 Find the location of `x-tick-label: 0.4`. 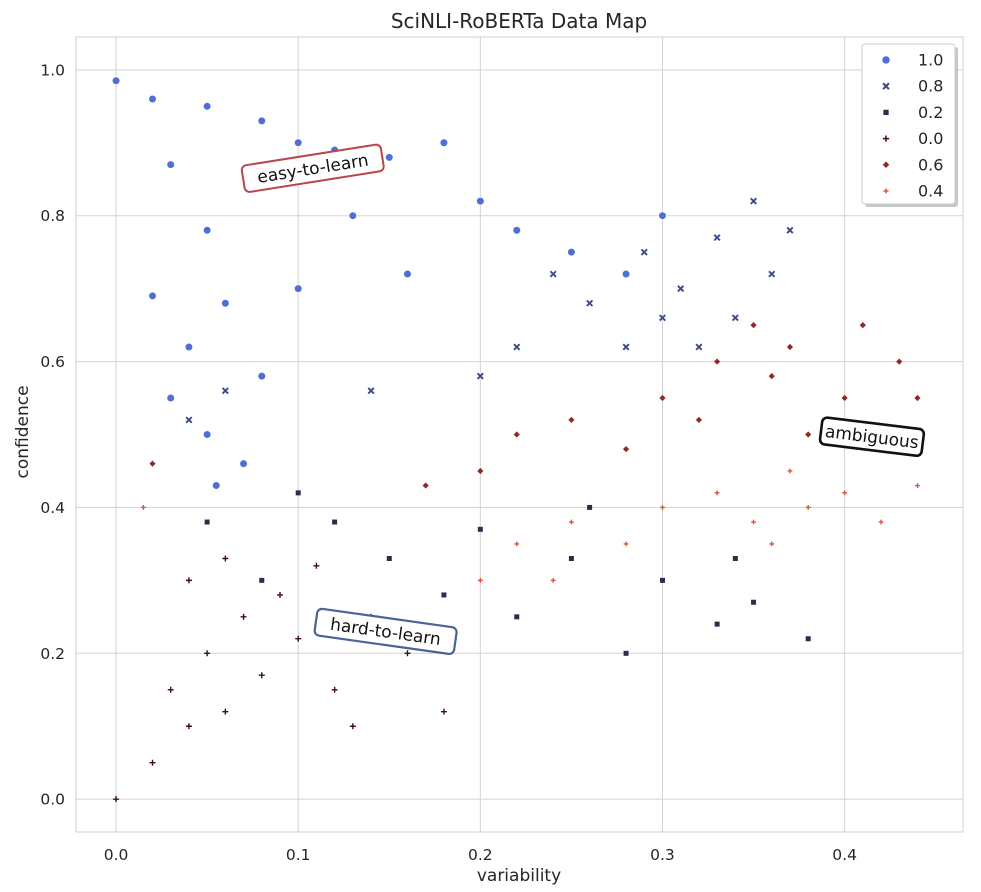

x-tick-label: 0.4 is located at coordinates (844, 855).